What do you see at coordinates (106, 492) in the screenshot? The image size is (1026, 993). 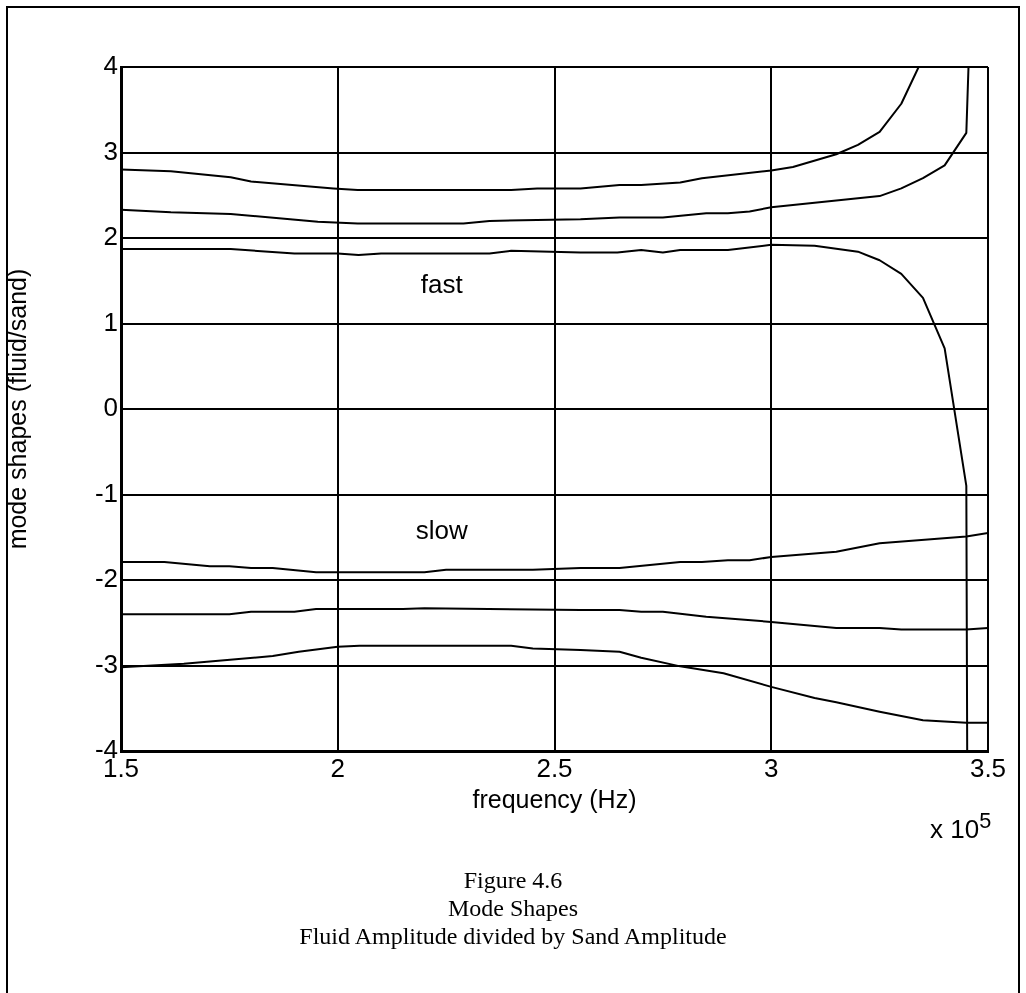 I see `y-tick-label: -1` at bounding box center [106, 492].